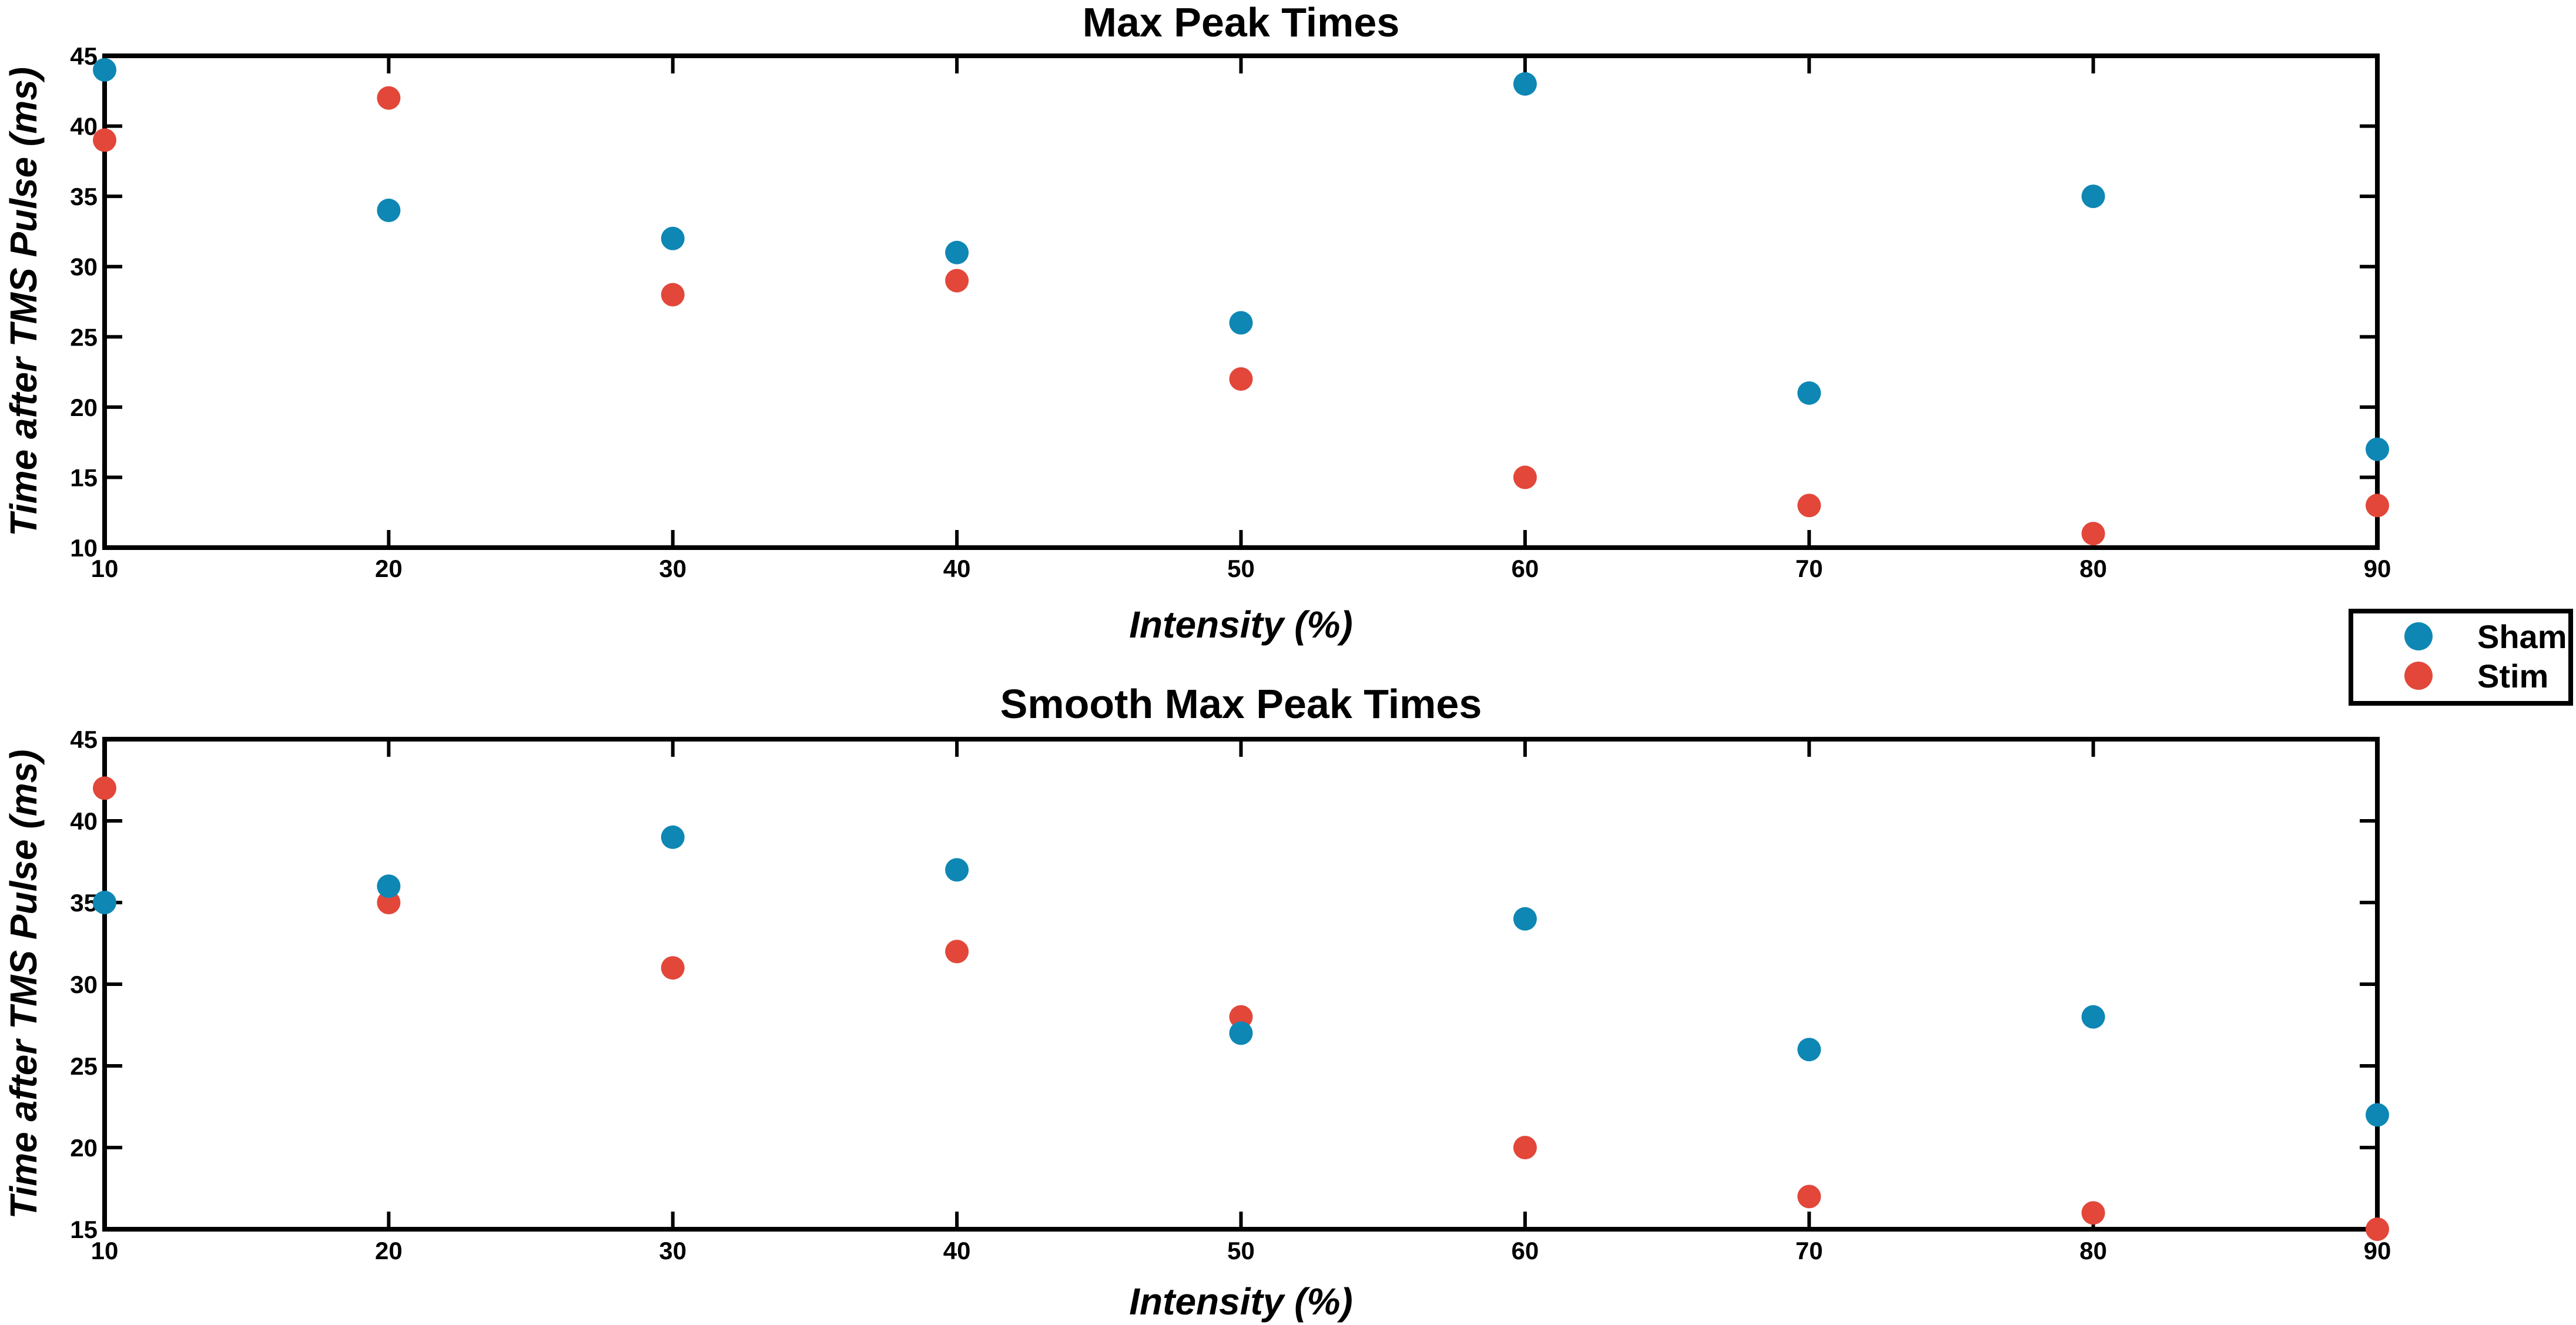 Image resolution: width=2576 pixels, height=1325 pixels. Describe the element at coordinates (1241, 704) in the screenshot. I see `chart-title: Smooth Max Peak Times` at that location.